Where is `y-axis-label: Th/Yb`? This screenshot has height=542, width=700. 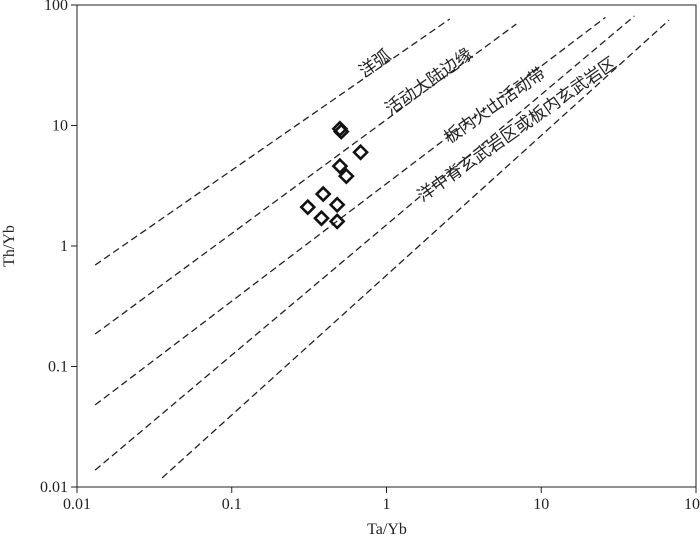
y-axis-label: Th/Yb is located at coordinates (9, 246).